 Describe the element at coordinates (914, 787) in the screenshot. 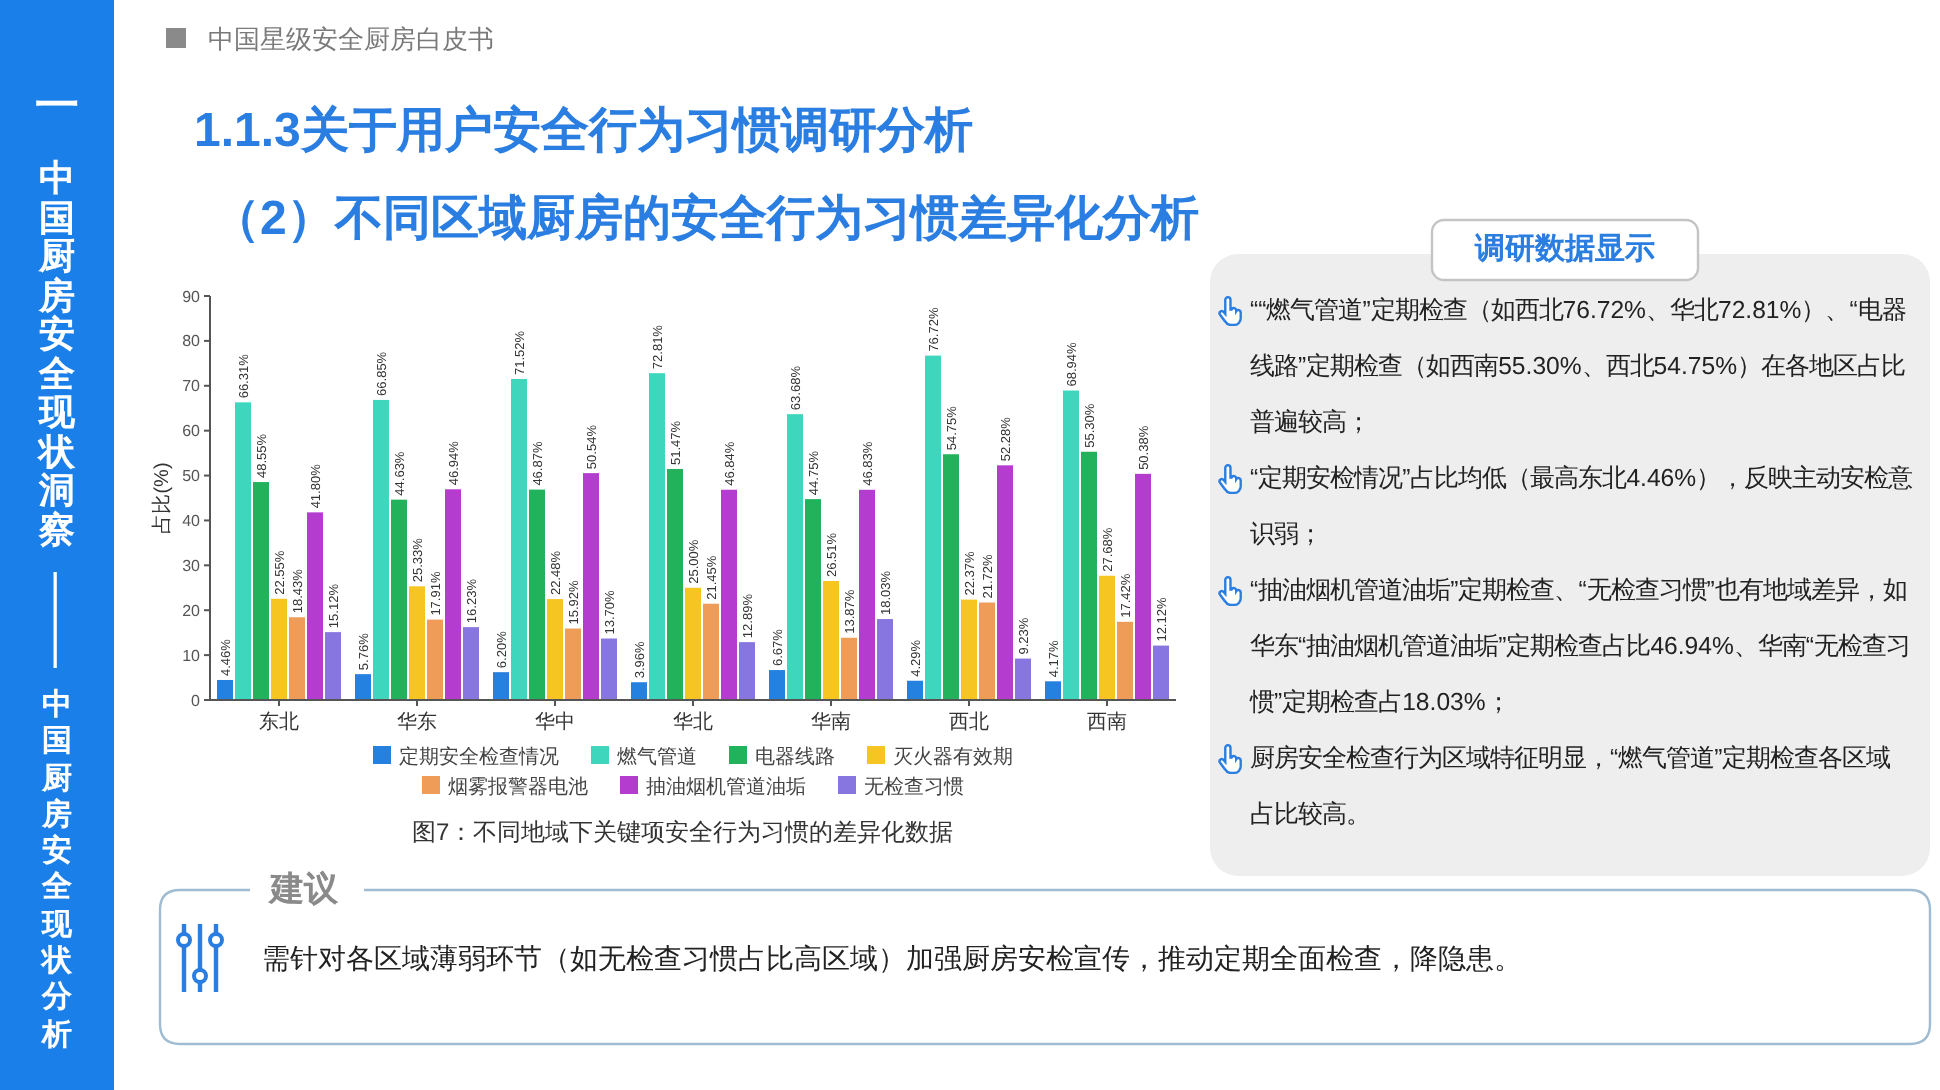

I see `legend-label: 无检查习惯` at that location.